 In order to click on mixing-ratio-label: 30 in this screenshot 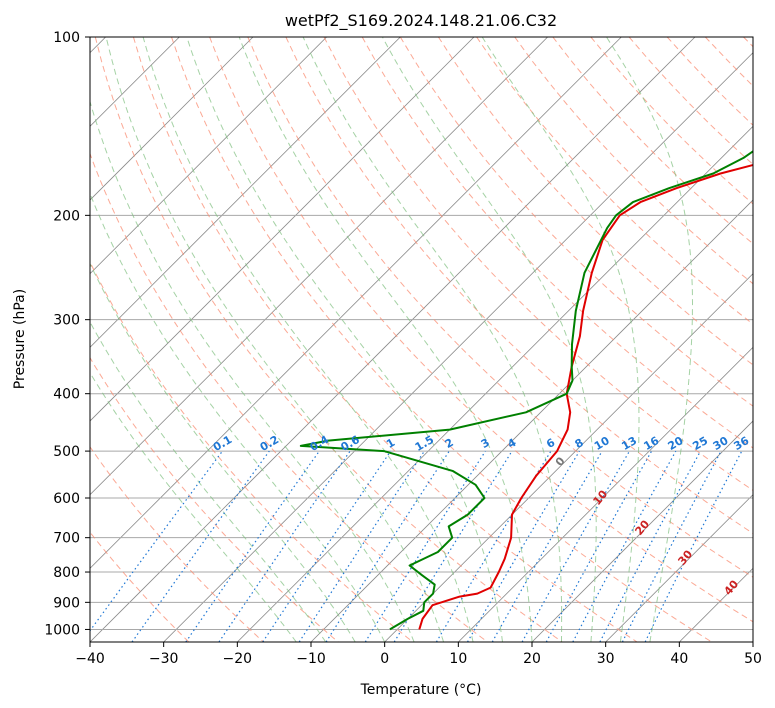, I will do `click(721, 443)`.